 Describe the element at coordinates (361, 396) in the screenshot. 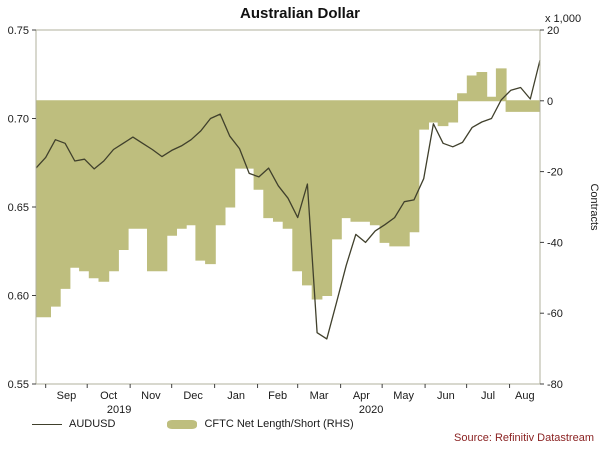

I see `x-month-label: Apr` at that location.